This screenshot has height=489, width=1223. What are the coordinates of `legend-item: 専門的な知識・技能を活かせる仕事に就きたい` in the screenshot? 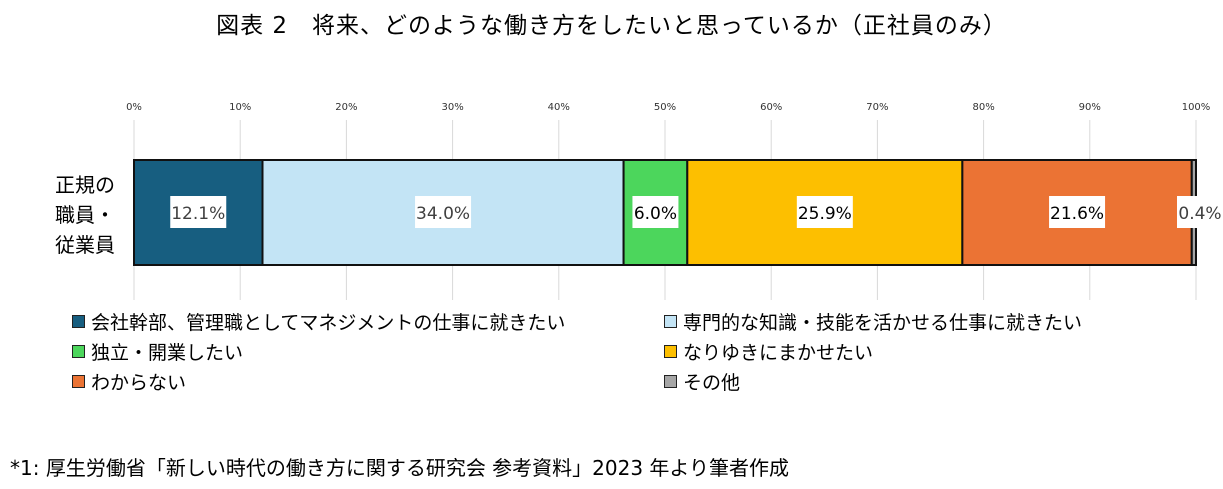 It's located at (873, 321).